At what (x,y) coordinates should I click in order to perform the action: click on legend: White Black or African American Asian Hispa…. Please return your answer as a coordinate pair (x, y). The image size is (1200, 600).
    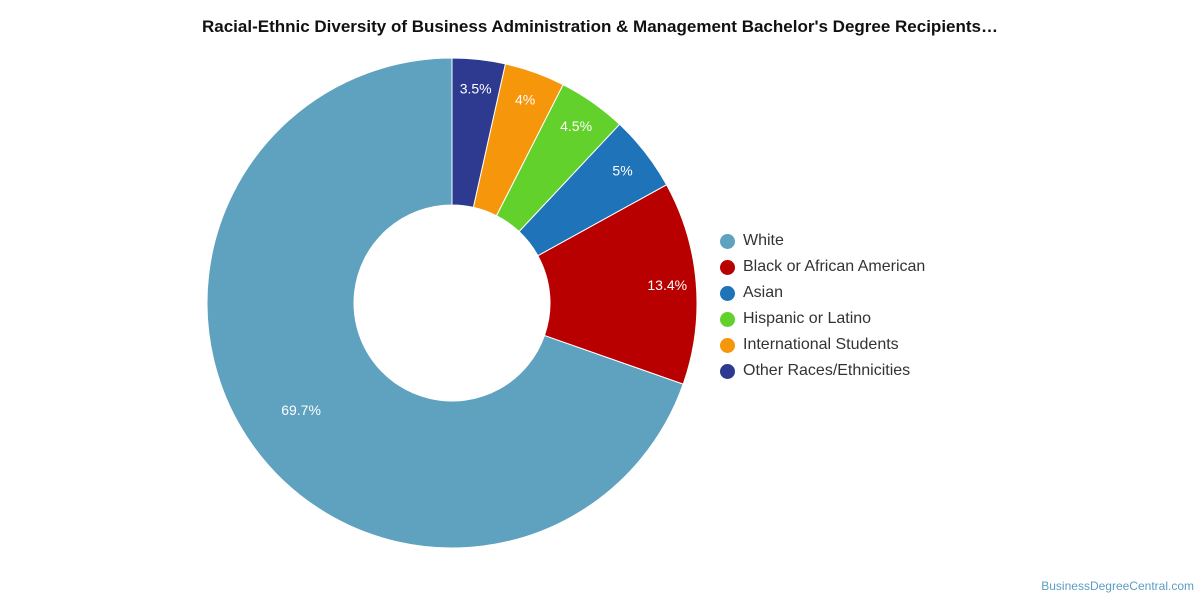
    Looking at the image, I should click on (822, 306).